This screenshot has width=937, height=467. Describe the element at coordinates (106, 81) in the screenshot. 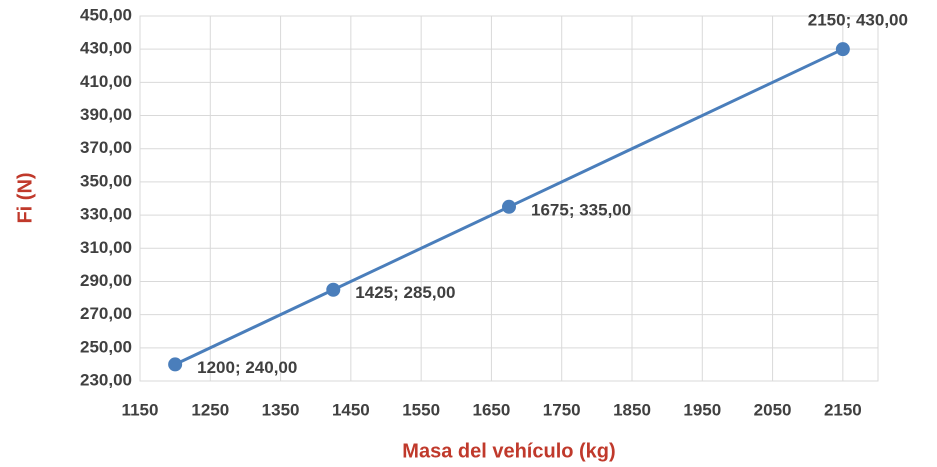

I see `y-tick-label: 410,00` at that location.